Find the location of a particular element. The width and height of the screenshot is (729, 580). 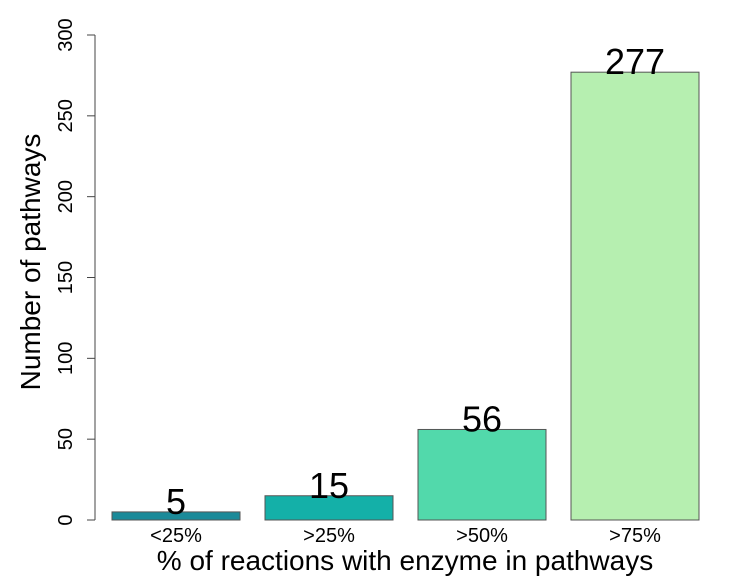

x-tick-label: <25% is located at coordinates (176, 536).